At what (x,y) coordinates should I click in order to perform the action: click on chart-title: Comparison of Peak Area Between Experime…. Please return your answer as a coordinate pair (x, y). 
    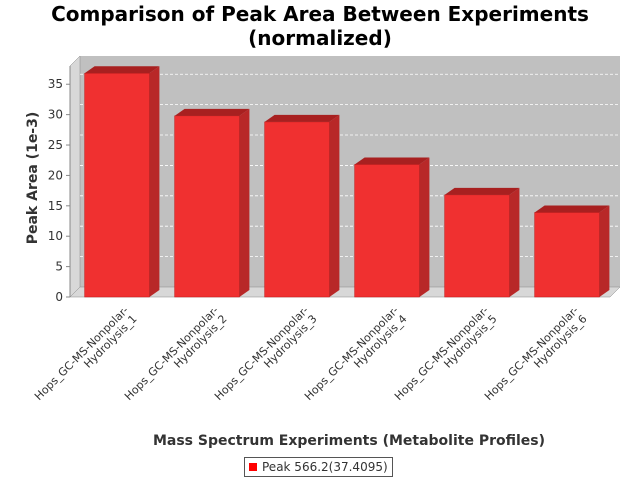
    Looking at the image, I should click on (320, 26).